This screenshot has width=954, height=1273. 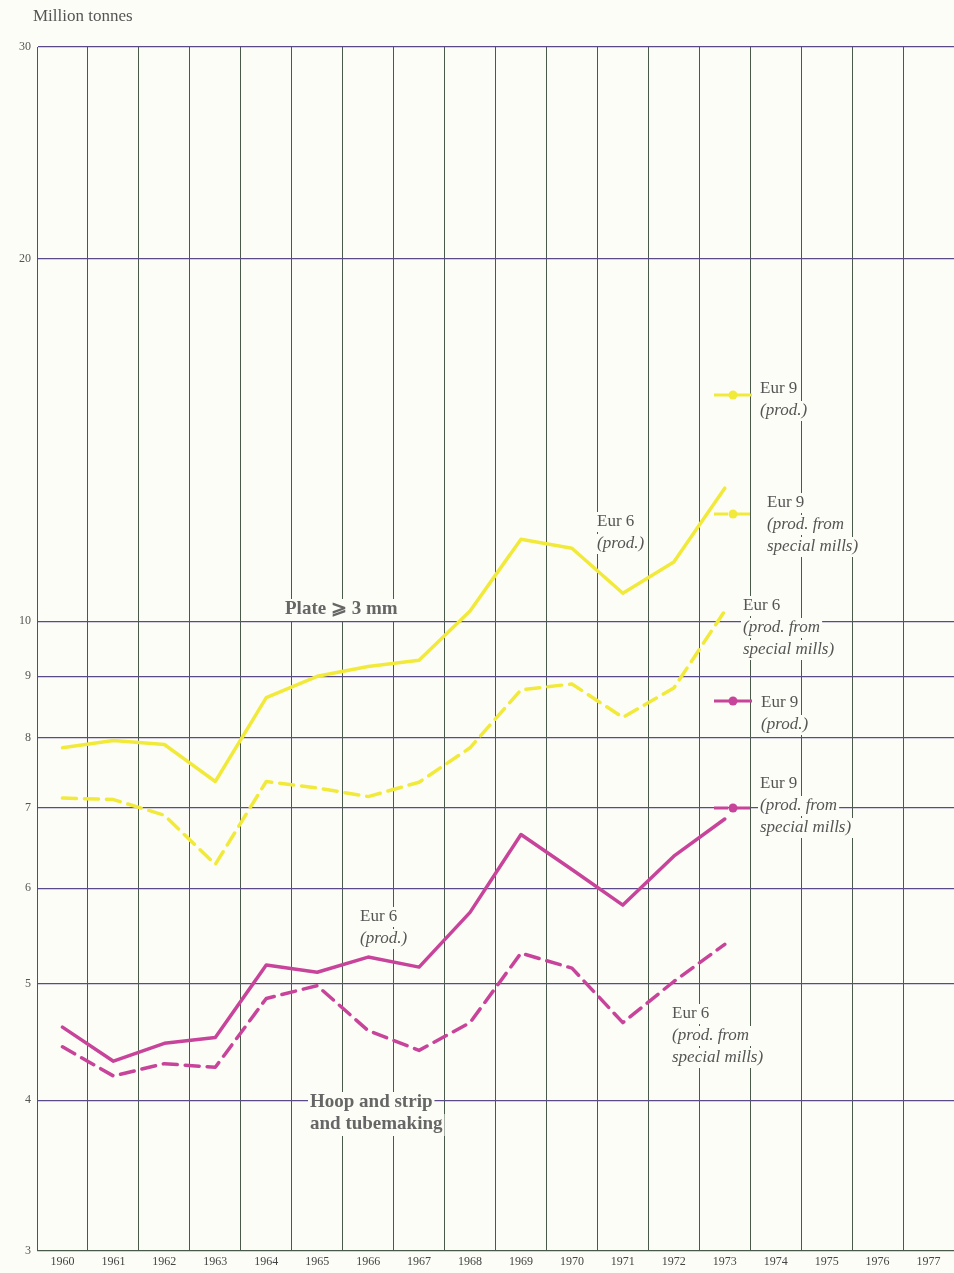 I want to click on x-tick-label: 1971, so click(x=622, y=1260).